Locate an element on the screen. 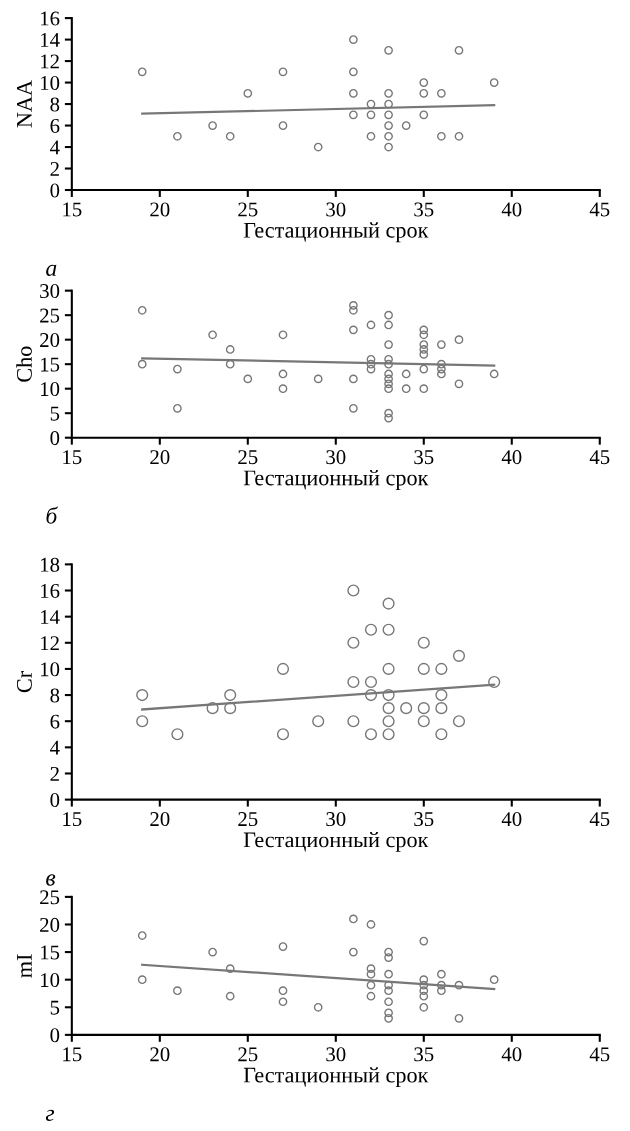 Image resolution: width=630 pixels, height=1131 pixels. y-tick-label: 18 is located at coordinates (50, 564).